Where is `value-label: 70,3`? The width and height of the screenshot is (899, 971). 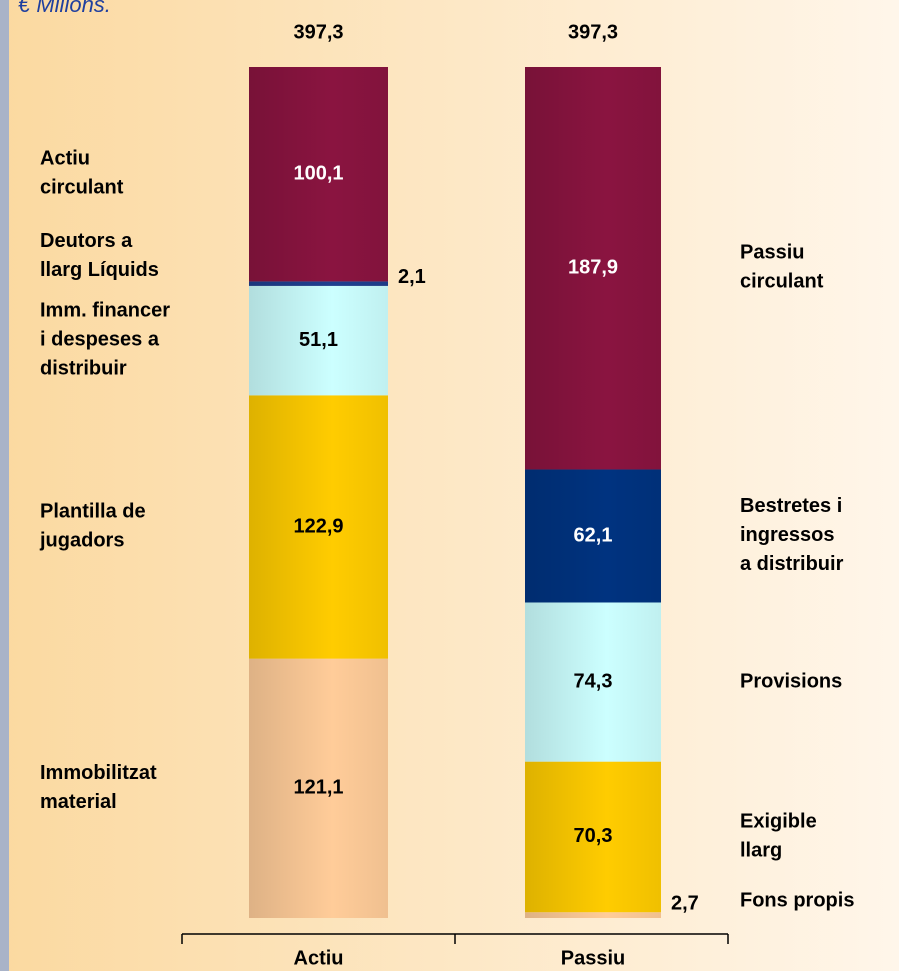
value-label: 70,3 is located at coordinates (593, 836).